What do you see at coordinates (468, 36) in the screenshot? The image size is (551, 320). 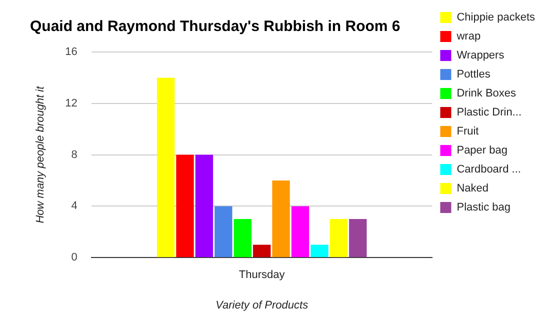 I see `legend-label: wrap` at bounding box center [468, 36].